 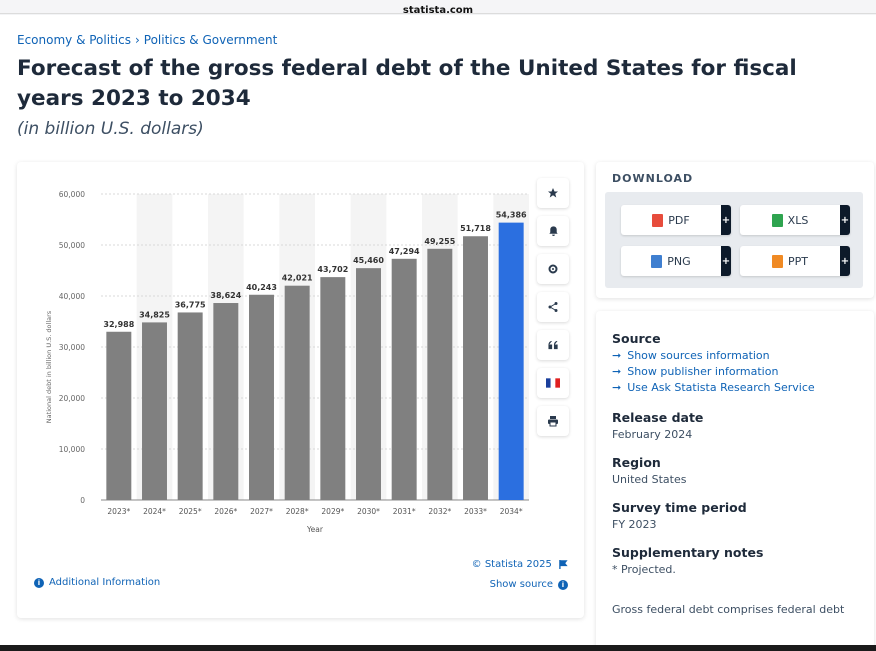 I want to click on share-icon, so click(x=553, y=307).